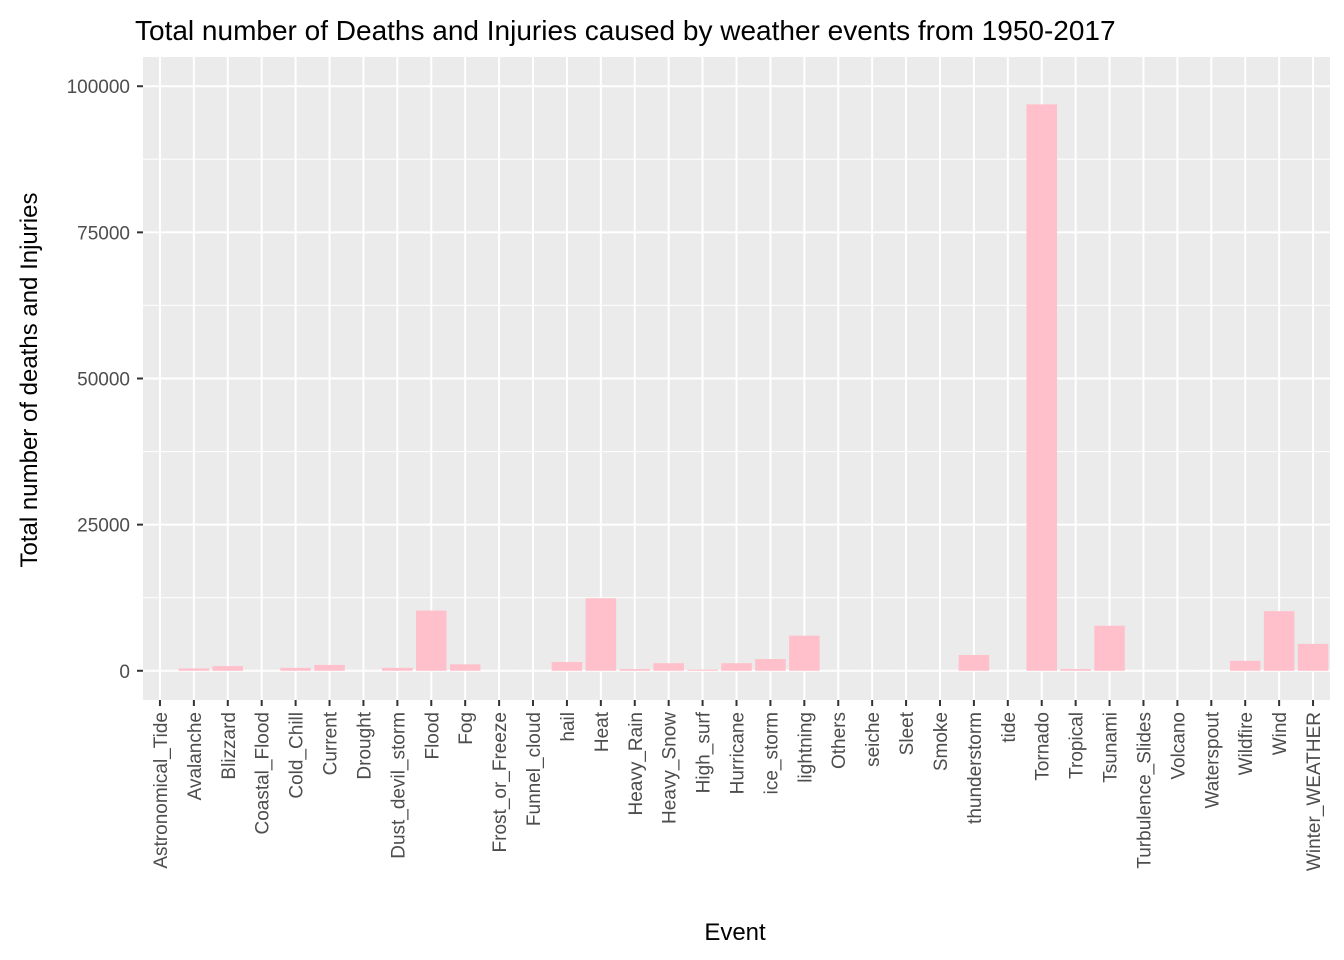 This screenshot has height=960, width=1344. I want to click on x-tick-label: ice_storm, so click(771, 753).